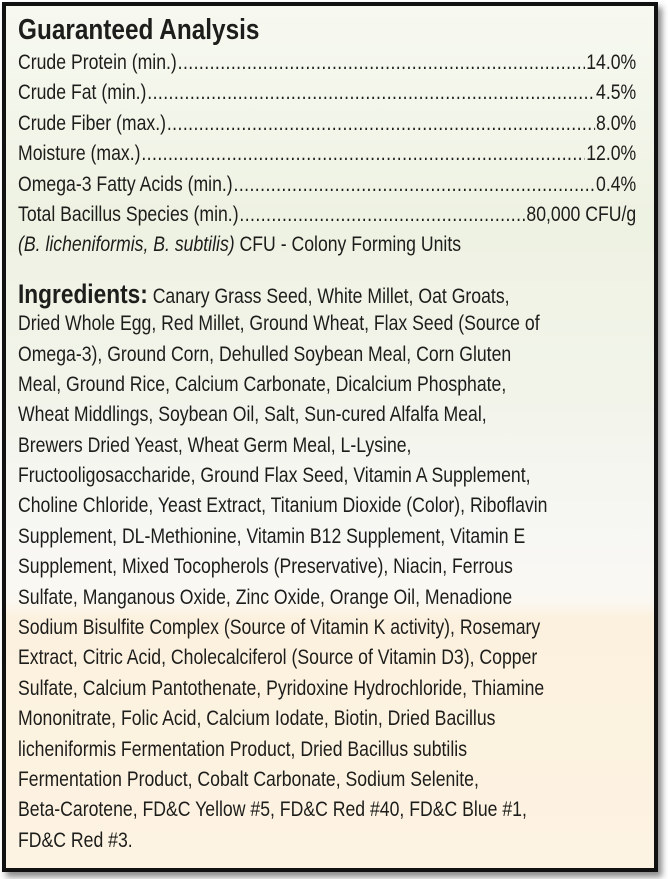 The image size is (668, 879). What do you see at coordinates (348, 245) in the screenshot?
I see `cfu-definition: CFU - Colony Forming Units` at bounding box center [348, 245].